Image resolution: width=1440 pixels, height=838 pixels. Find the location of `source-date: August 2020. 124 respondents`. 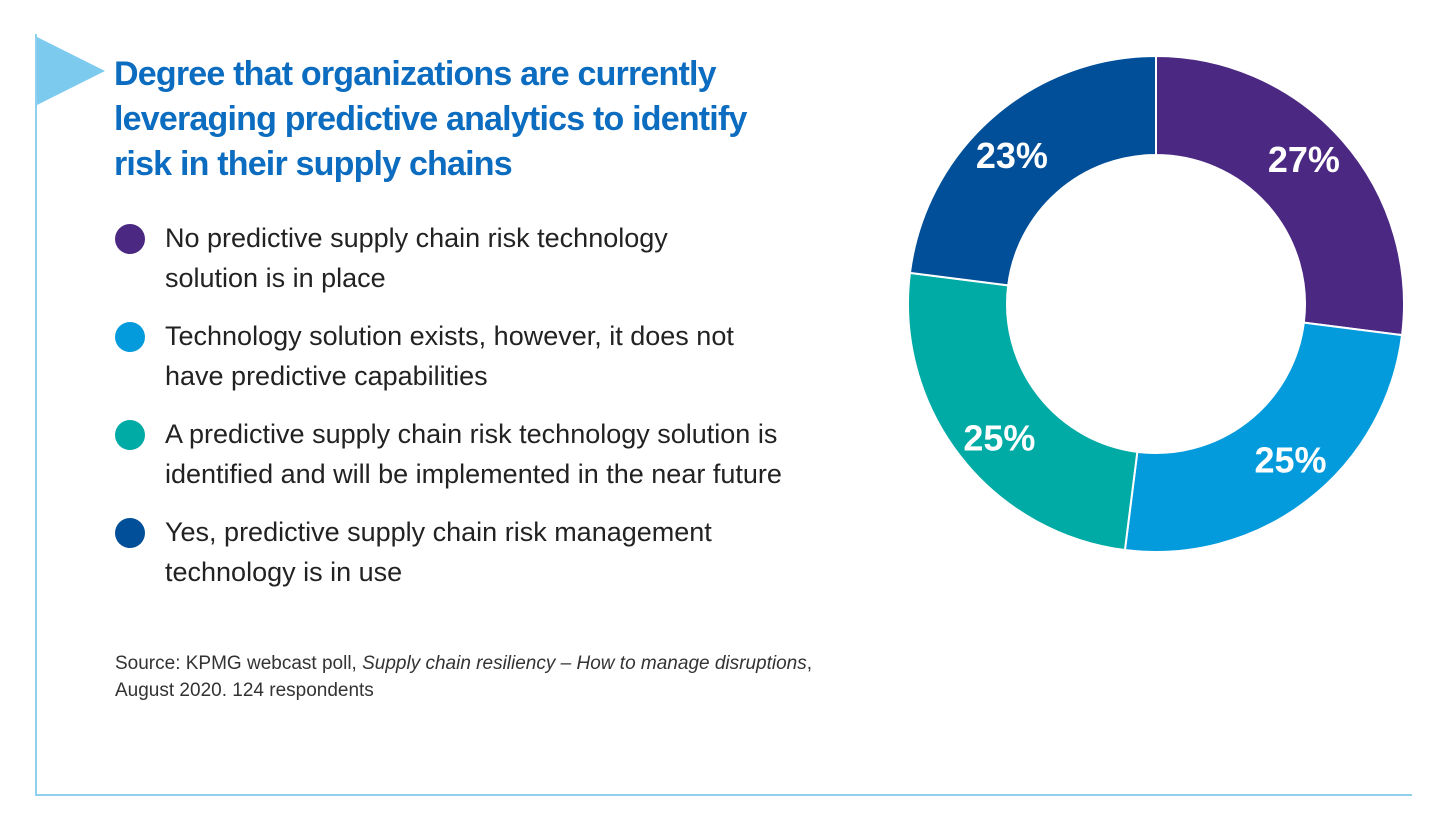

source-date: August 2020. 124 respondents is located at coordinates (244, 690).